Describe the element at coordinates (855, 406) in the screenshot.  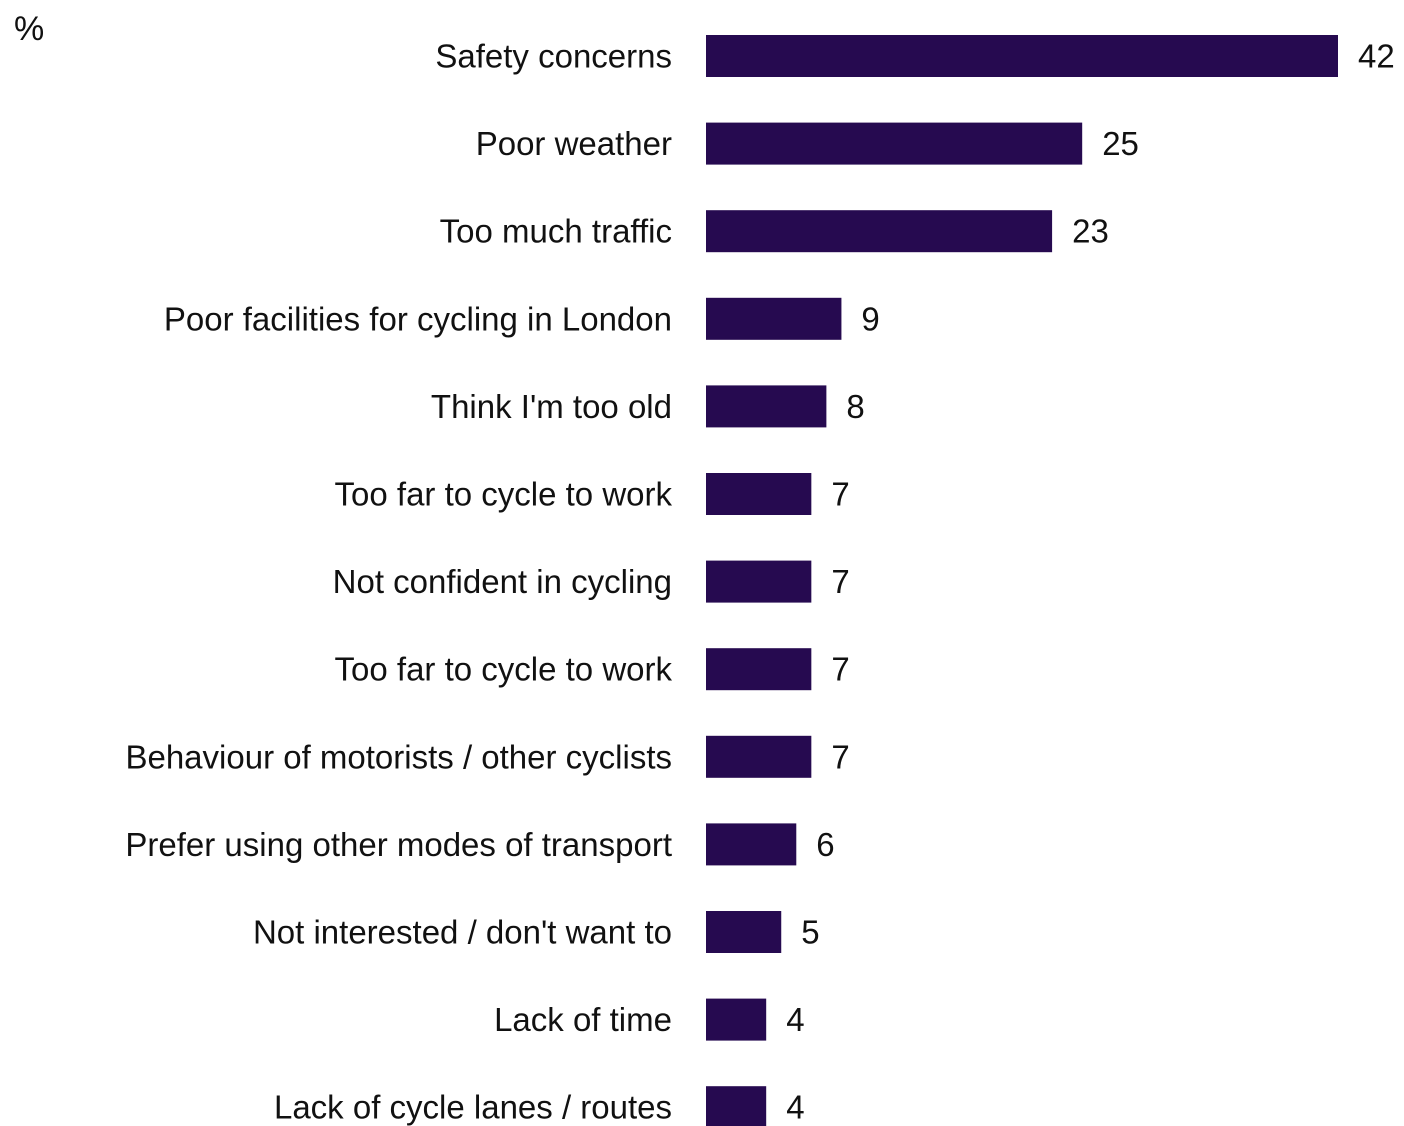
I see `data-label: 8` at that location.